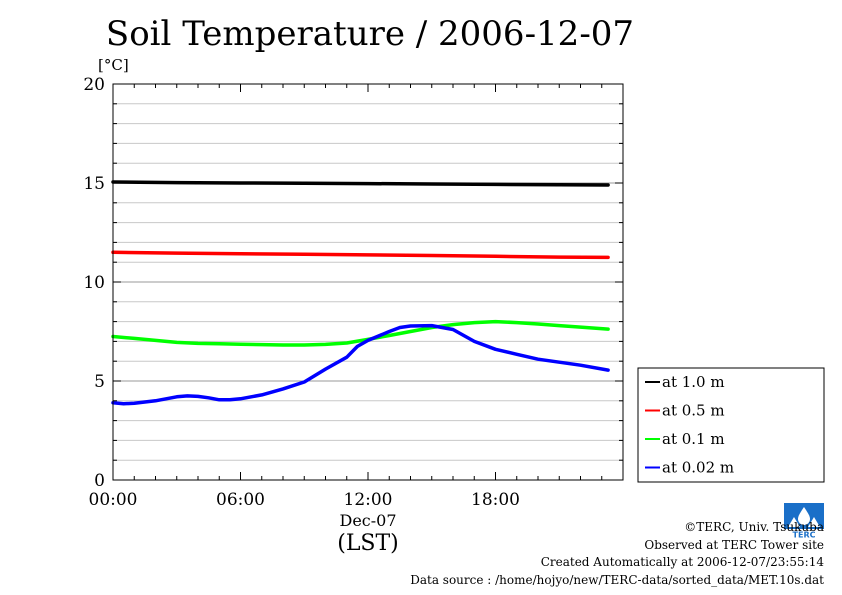 The width and height of the screenshot is (842, 595). Describe the element at coordinates (113, 65) in the screenshot. I see `y-axis-unit-label: [°C]` at that location.